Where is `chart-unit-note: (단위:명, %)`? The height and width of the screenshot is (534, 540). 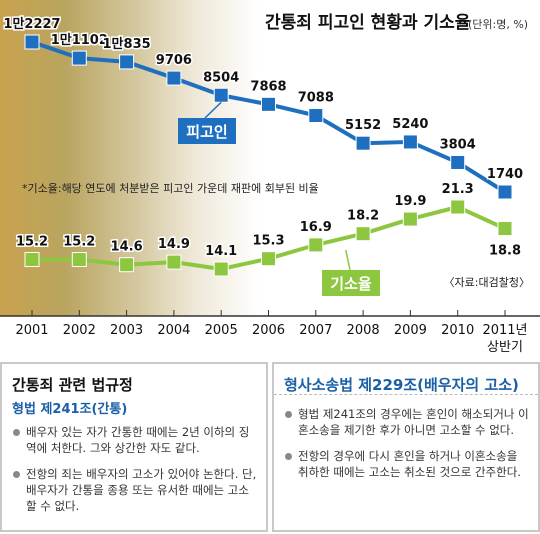 chart-unit-note: (단위:명, %) is located at coordinates (498, 24).